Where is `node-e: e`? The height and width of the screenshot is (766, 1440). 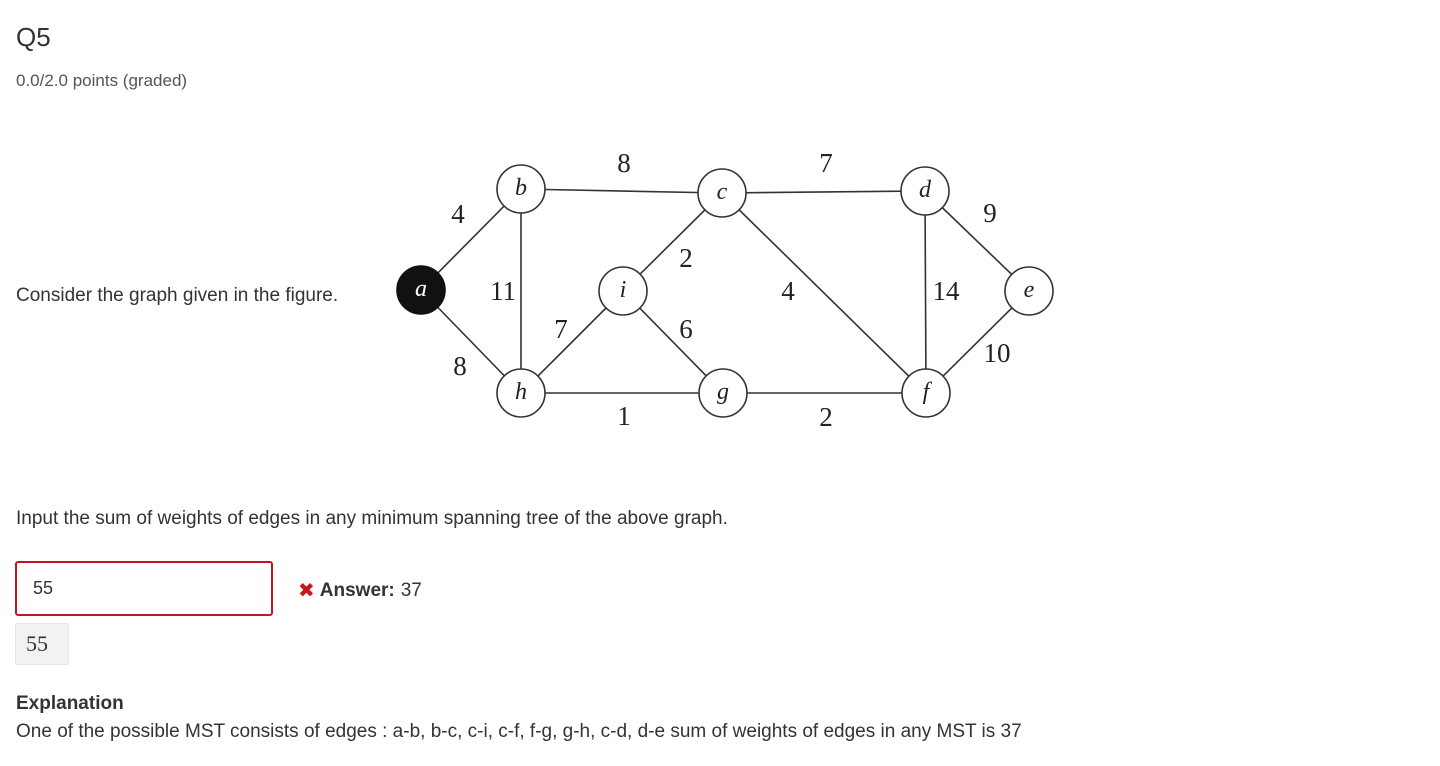
node-e: e is located at coordinates (1029, 291).